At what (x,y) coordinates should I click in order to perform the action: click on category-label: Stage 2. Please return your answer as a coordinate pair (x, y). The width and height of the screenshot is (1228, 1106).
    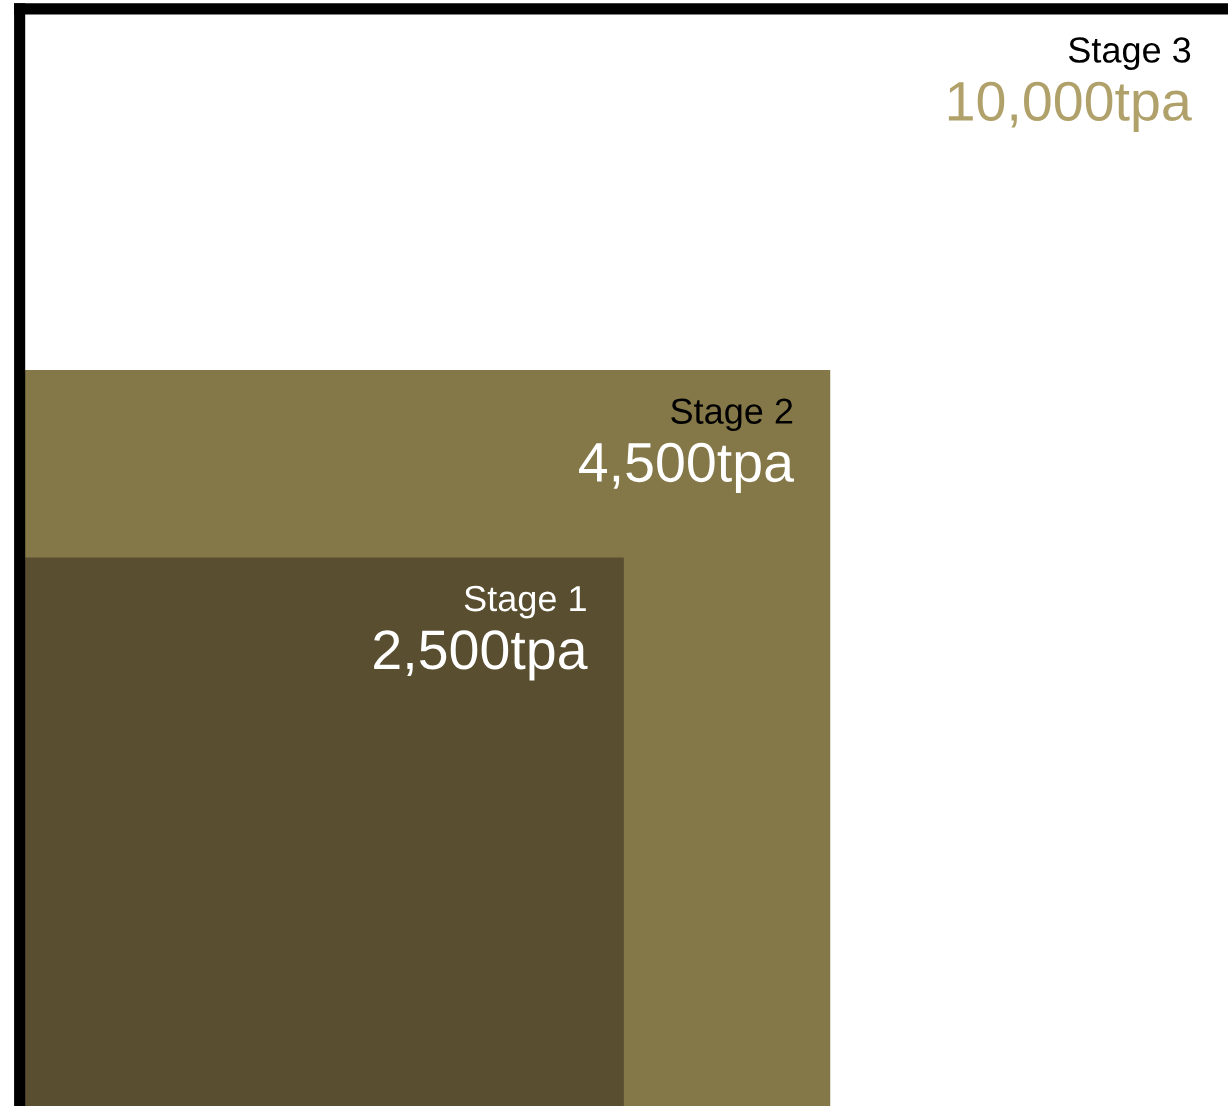
    Looking at the image, I should click on (732, 415).